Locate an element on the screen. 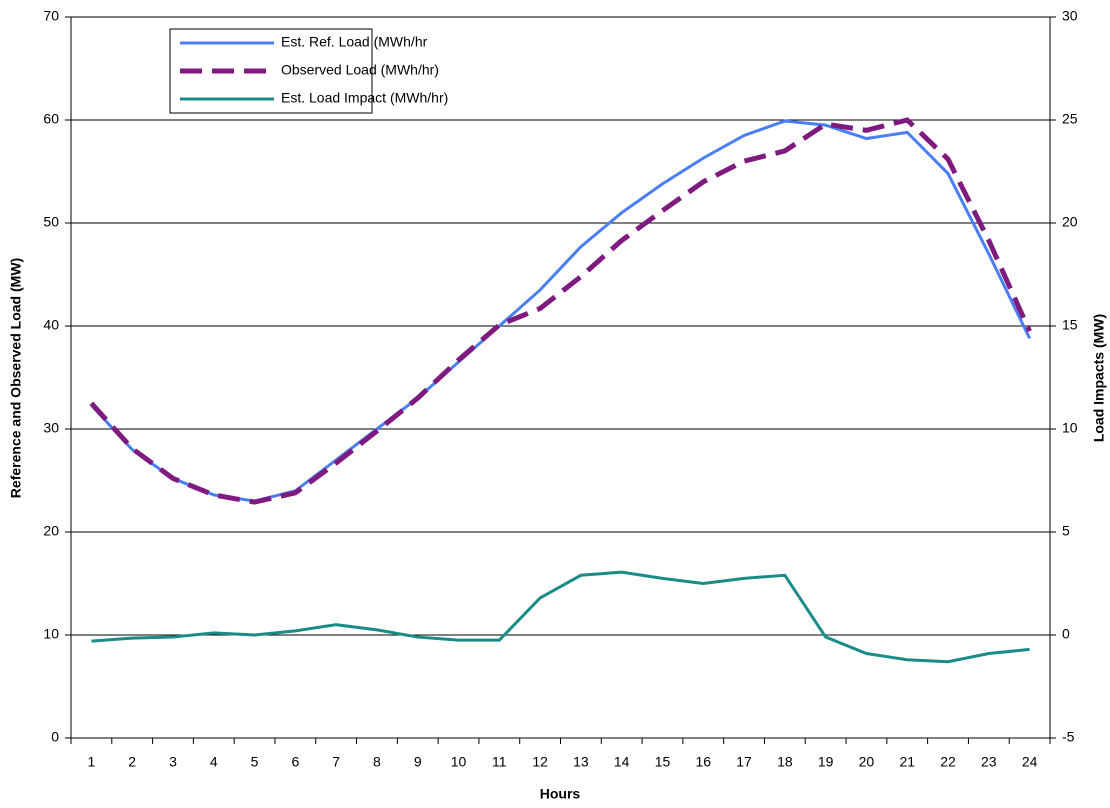 This screenshot has height=808, width=1110. y-tick-label: 30 is located at coordinates (51, 428).